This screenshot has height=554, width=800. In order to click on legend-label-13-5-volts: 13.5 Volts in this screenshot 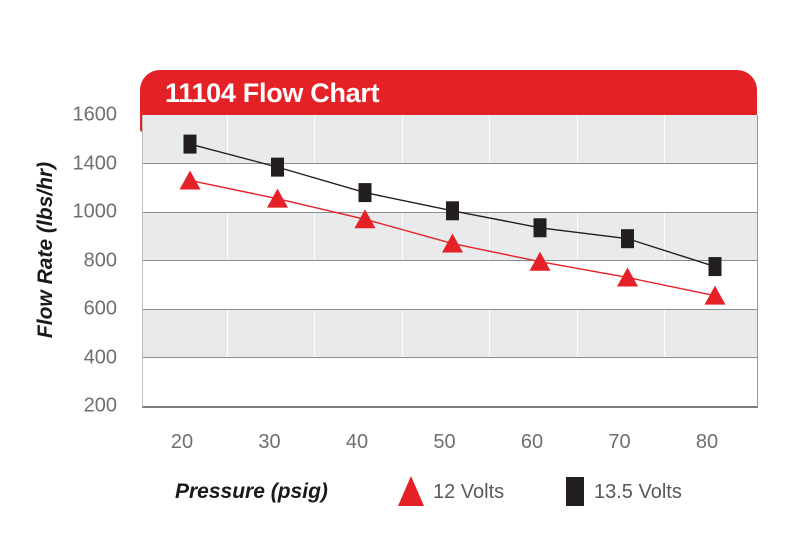, I will do `click(638, 492)`.